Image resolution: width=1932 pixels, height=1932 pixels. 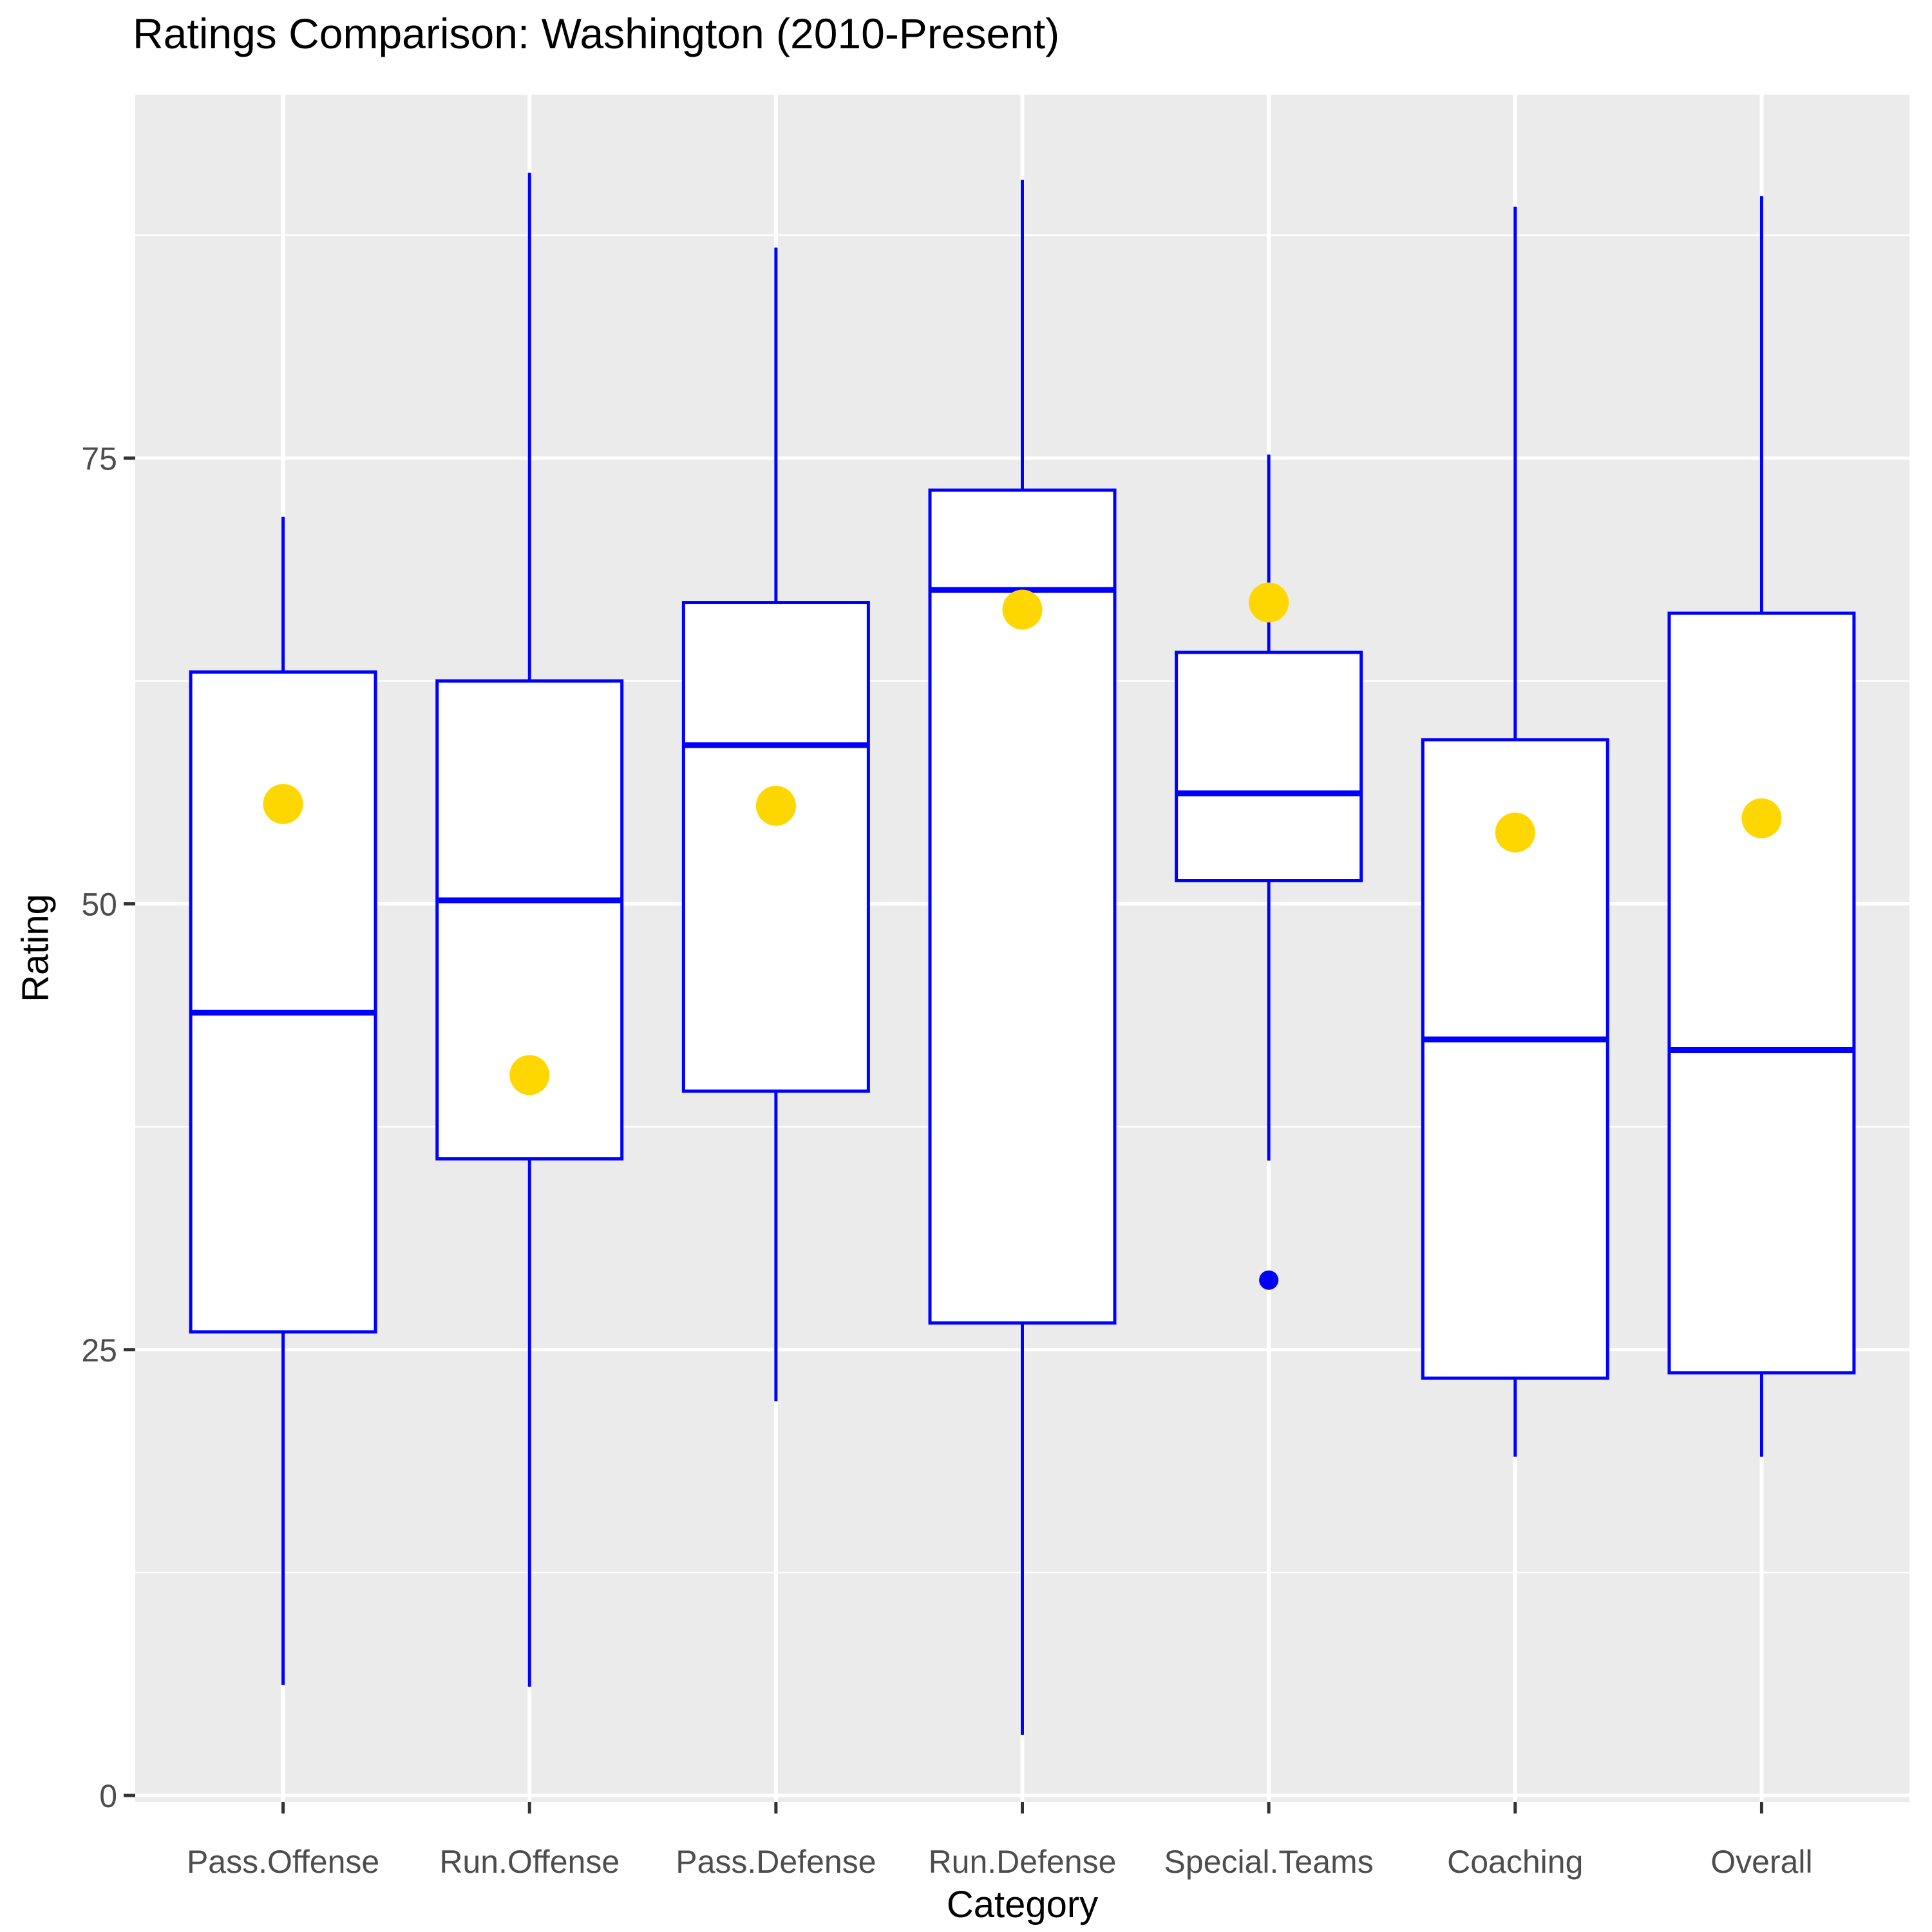 I want to click on mean-dot-pass-defense, so click(x=776, y=806).